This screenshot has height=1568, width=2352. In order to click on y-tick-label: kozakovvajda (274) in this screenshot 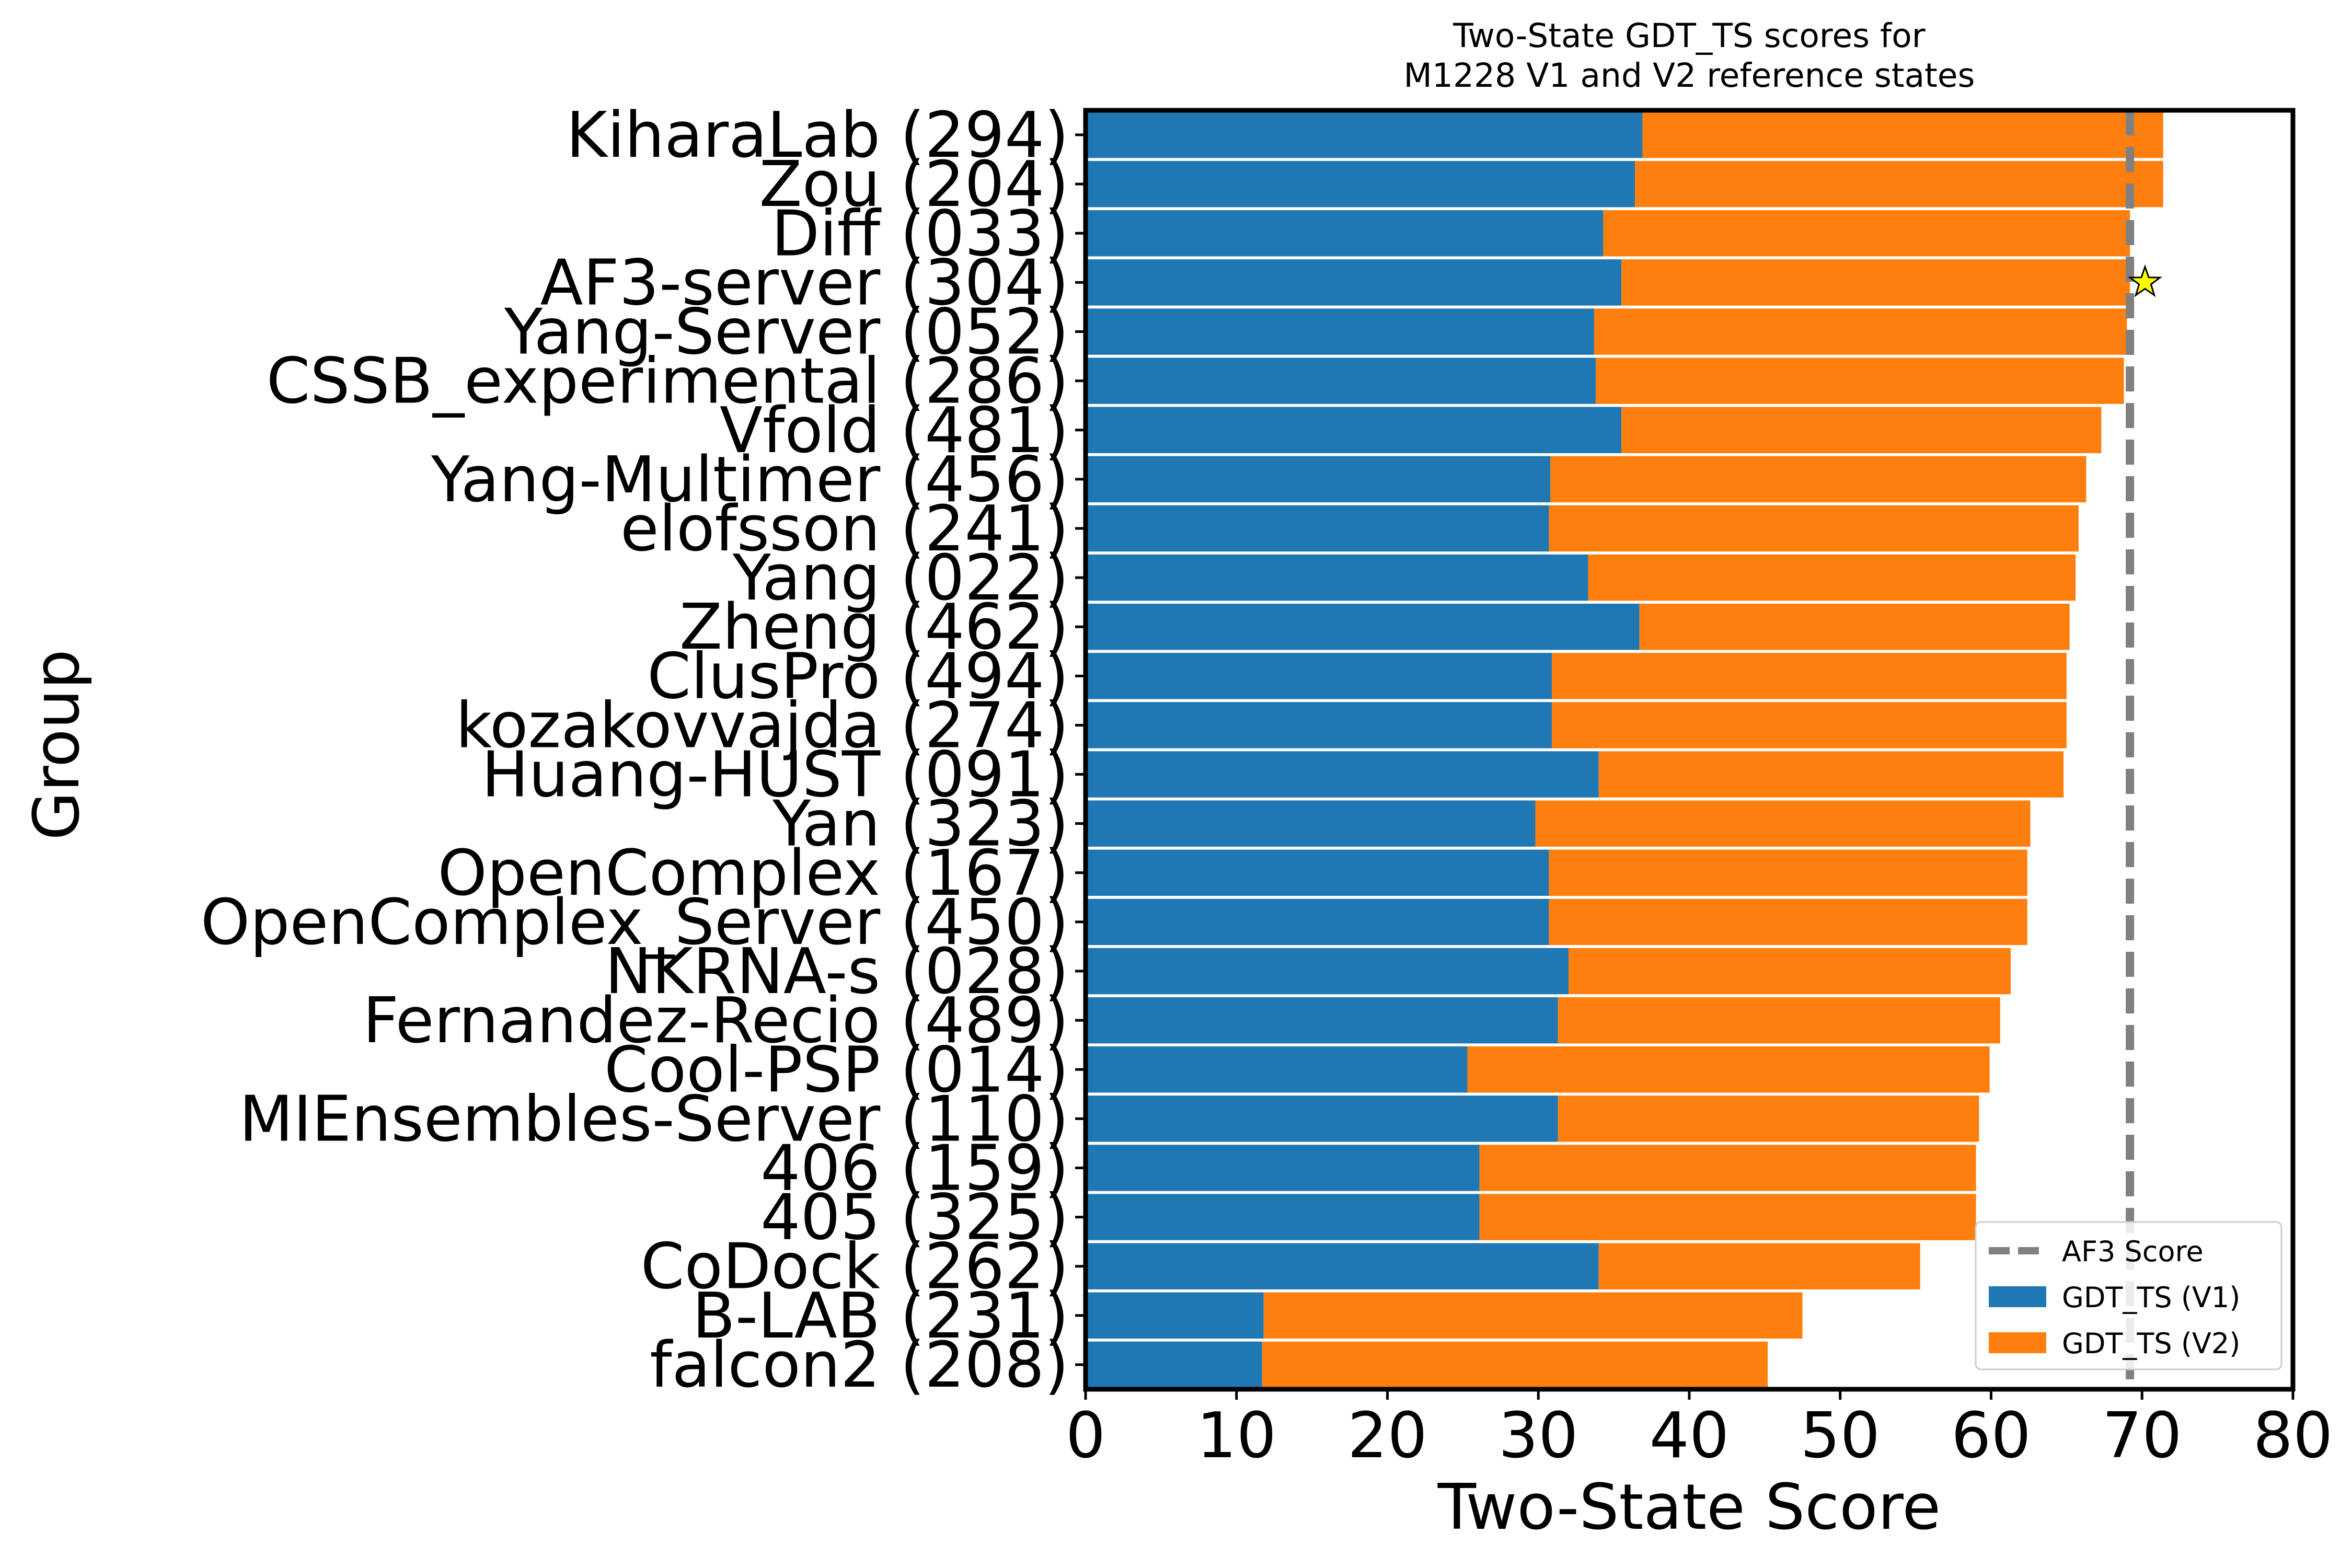, I will do `click(762, 725)`.